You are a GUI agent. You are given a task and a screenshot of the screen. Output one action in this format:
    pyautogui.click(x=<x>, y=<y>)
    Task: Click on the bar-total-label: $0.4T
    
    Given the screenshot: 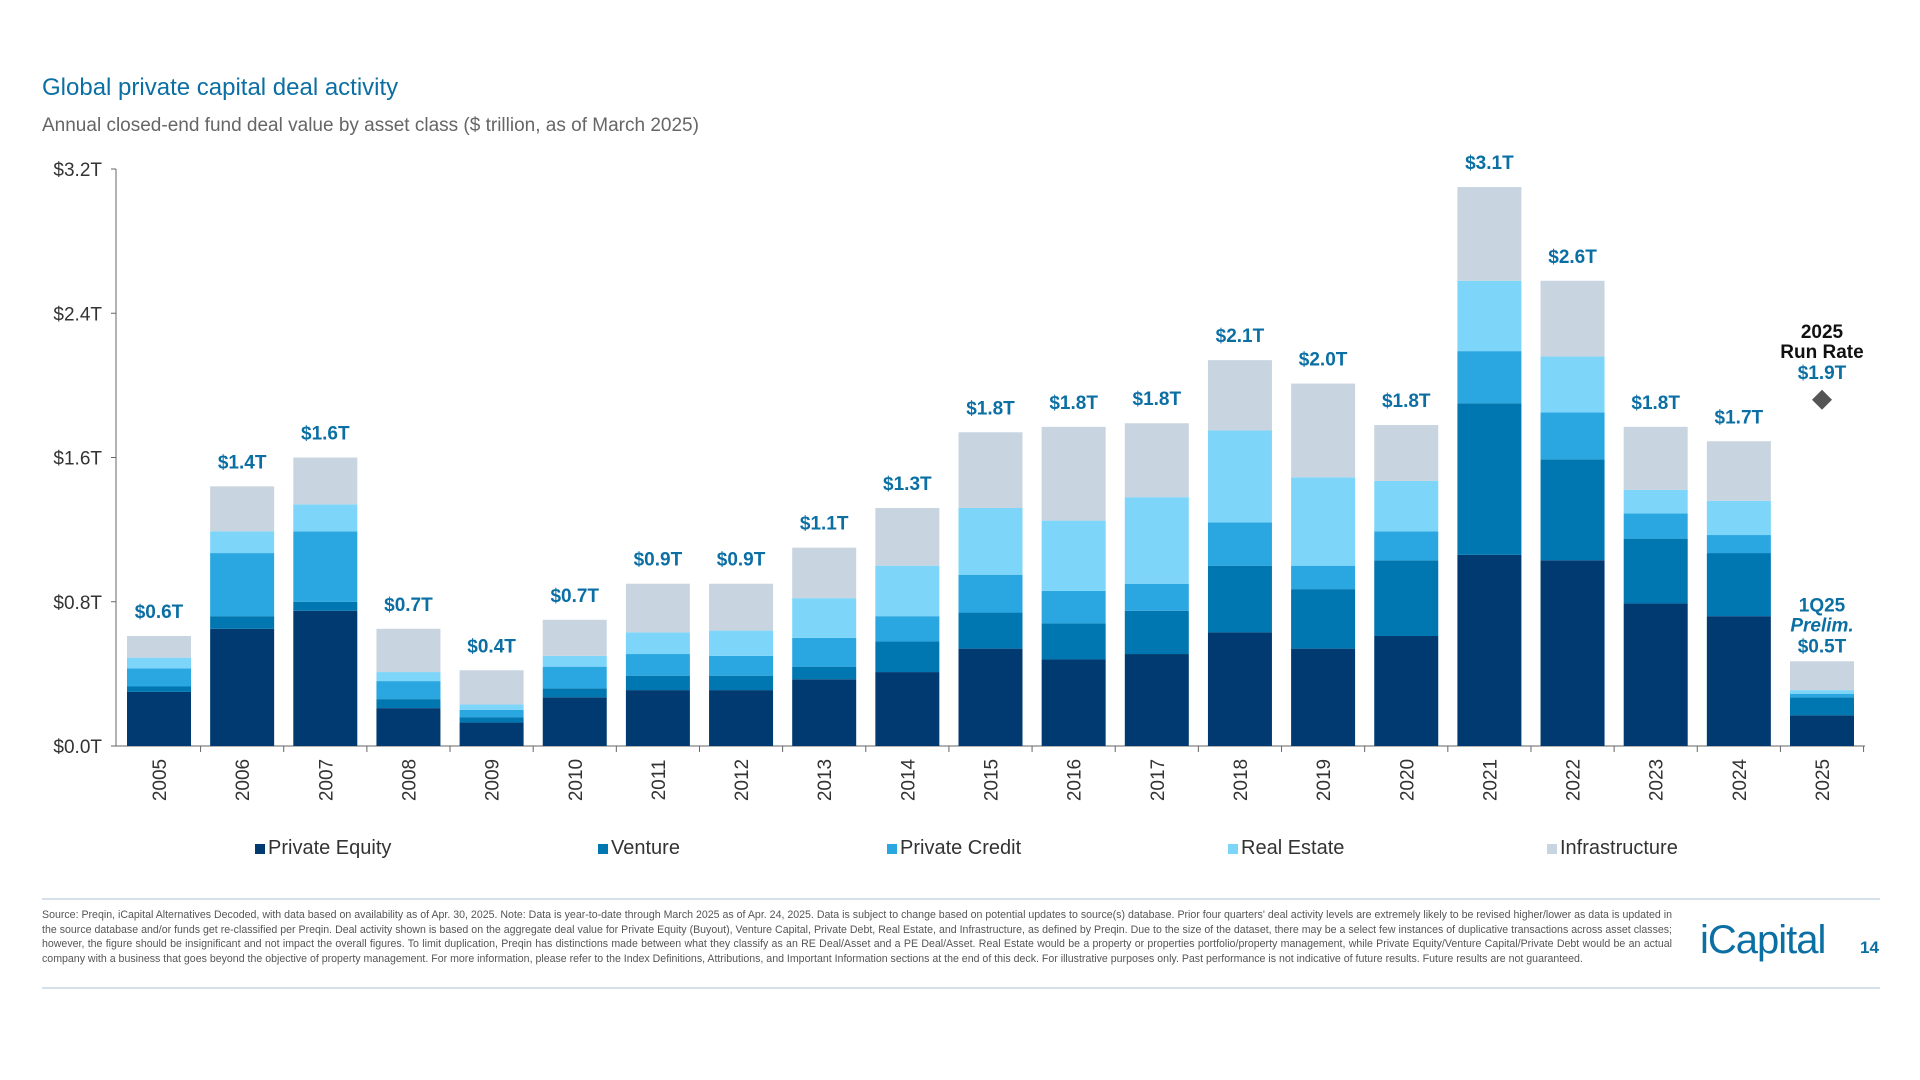 What is the action you would take?
    pyautogui.click(x=491, y=646)
    